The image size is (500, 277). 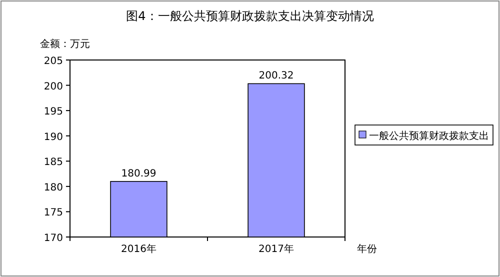 I want to click on y-tick-label: 200, so click(x=53, y=86).